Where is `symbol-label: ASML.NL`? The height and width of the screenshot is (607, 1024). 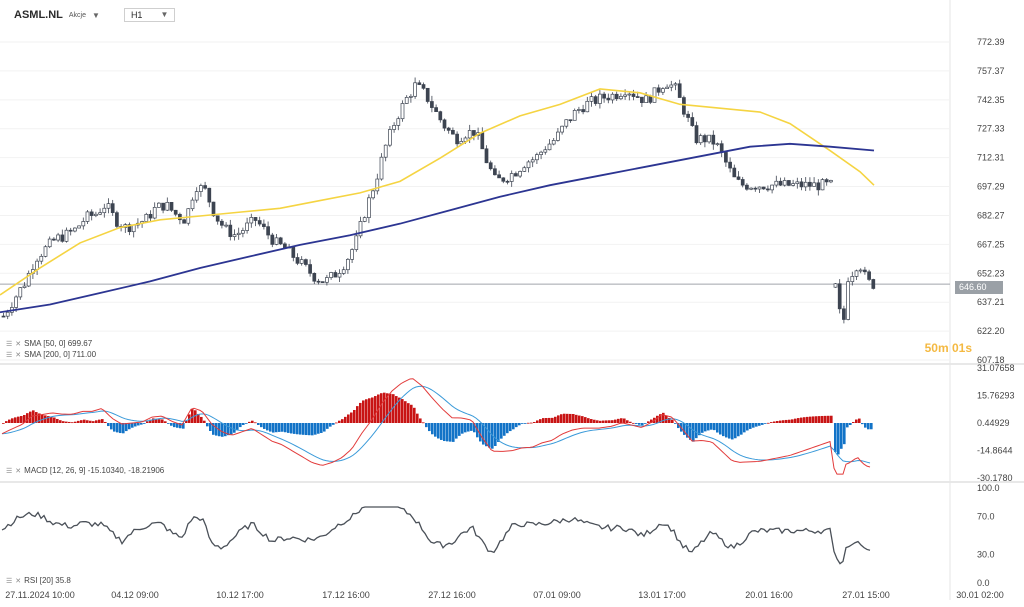 symbol-label: ASML.NL is located at coordinates (38, 15).